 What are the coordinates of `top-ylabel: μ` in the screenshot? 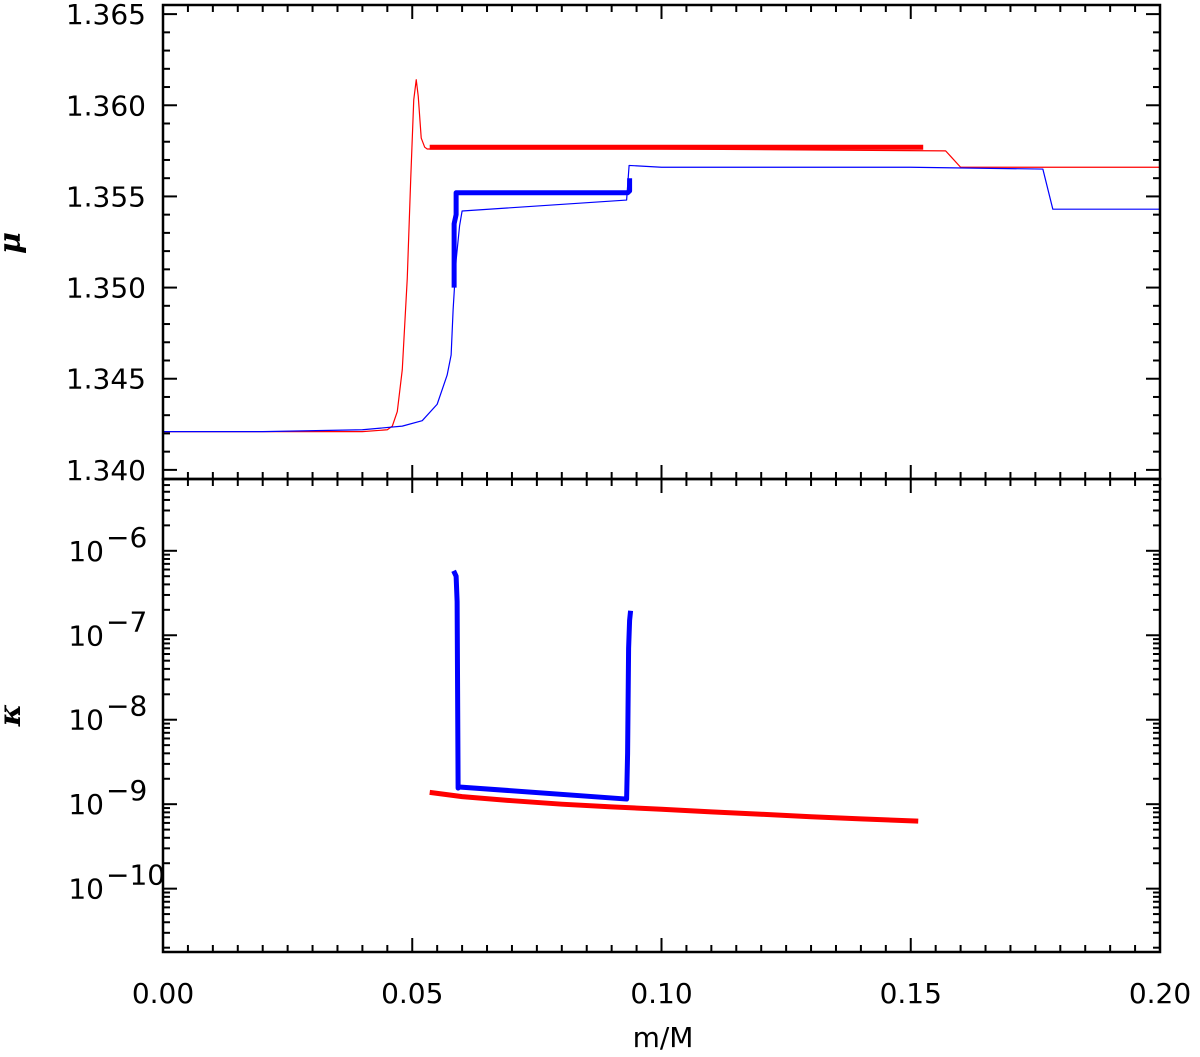 It's located at (14, 243).